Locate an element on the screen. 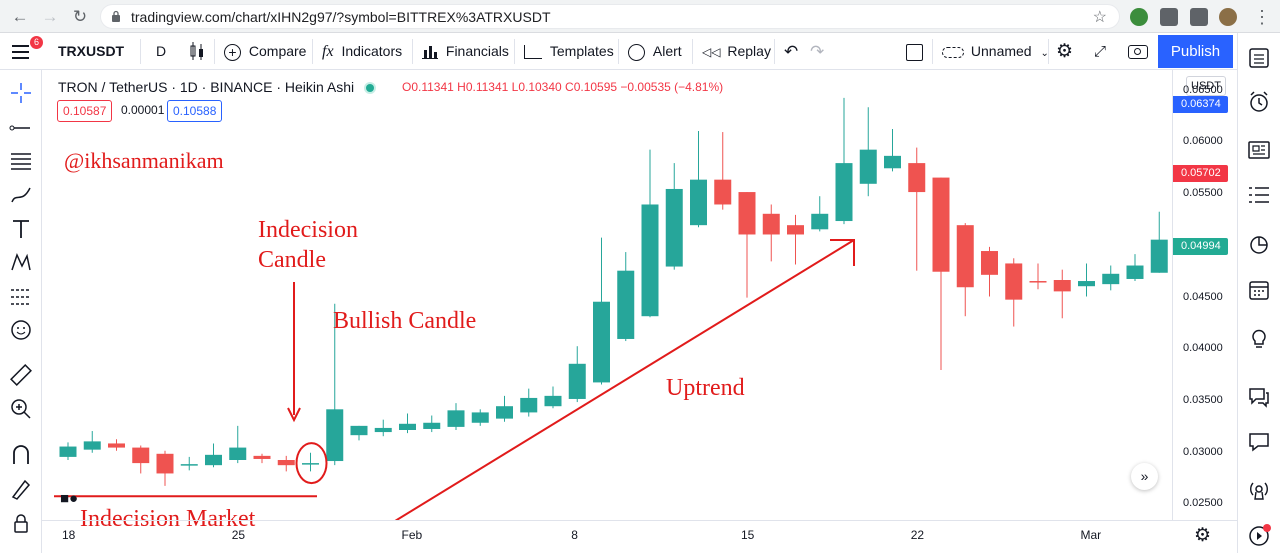 This screenshot has width=1280, height=553. chats-icon is located at coordinates (1259, 396).